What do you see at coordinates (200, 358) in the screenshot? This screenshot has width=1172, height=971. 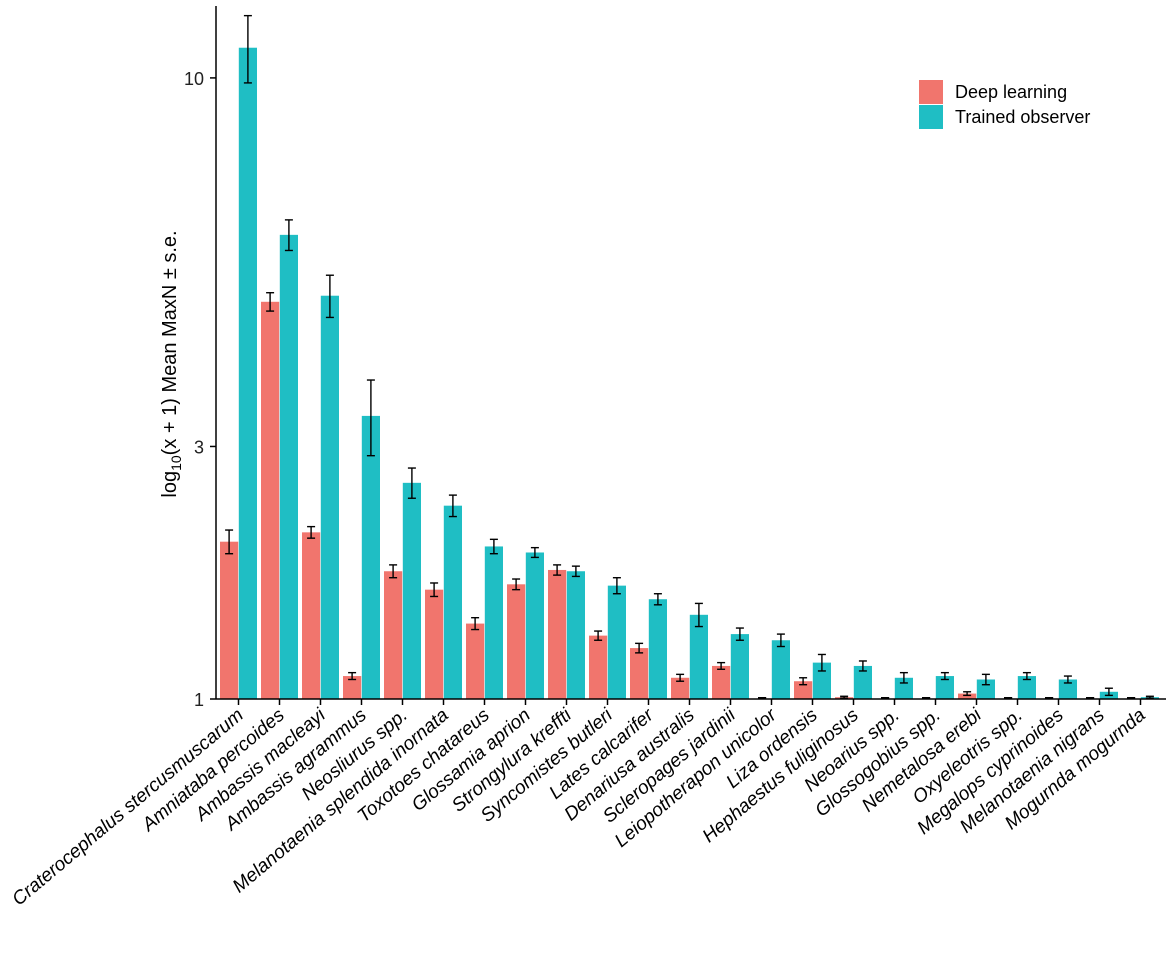 I see `y-axis: 1 3 10` at bounding box center [200, 358].